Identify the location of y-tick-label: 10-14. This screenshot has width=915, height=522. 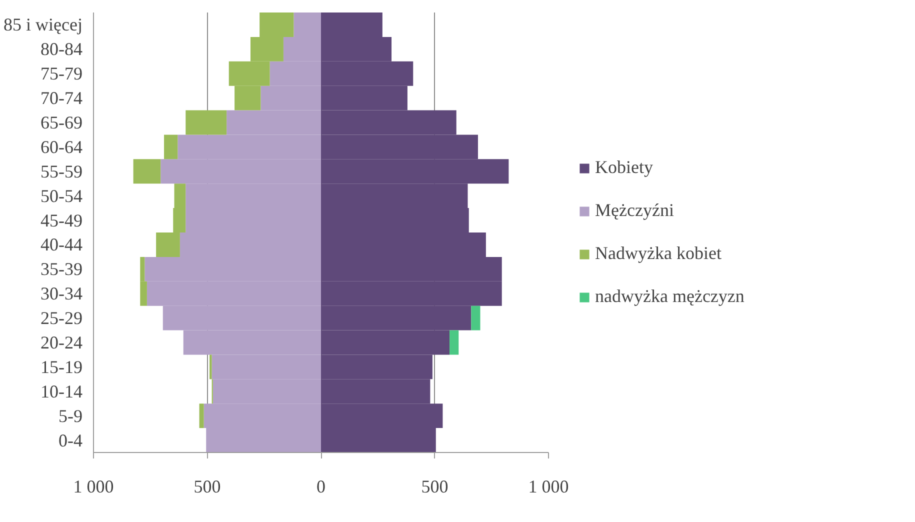
(61, 391).